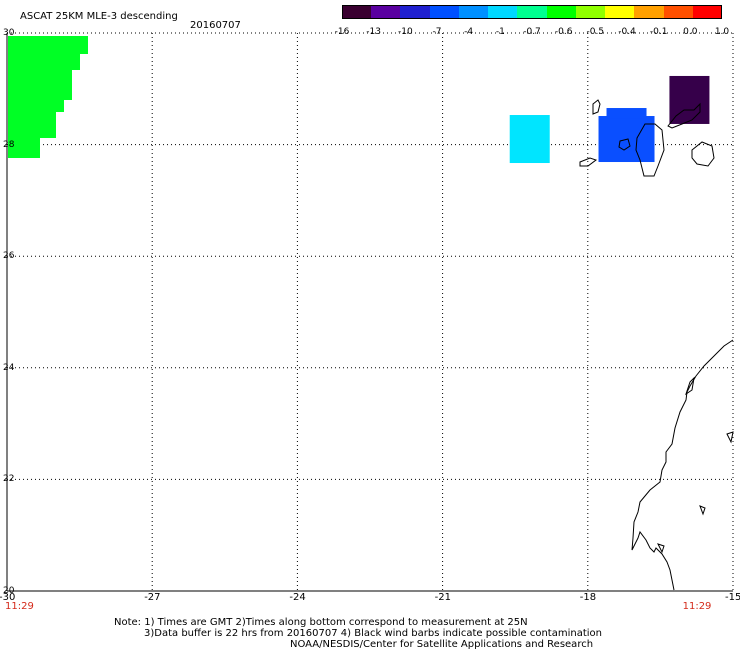  Describe the element at coordinates (405, 32) in the screenshot. I see `colorbar-label: -10` at that location.